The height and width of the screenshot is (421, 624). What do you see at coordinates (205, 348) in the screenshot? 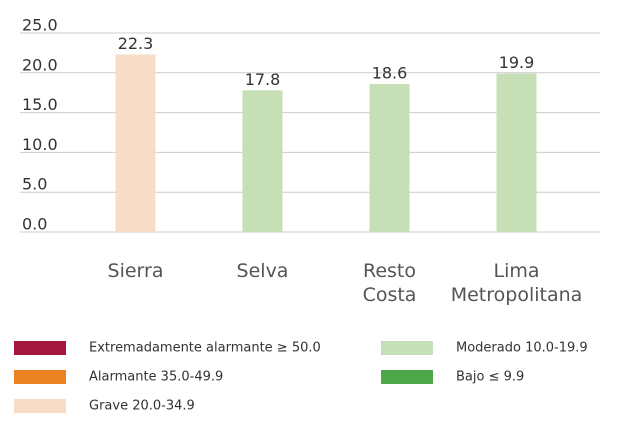
I see `legend-label: Extremadamente alarmante ≥ 50.0` at bounding box center [205, 348].